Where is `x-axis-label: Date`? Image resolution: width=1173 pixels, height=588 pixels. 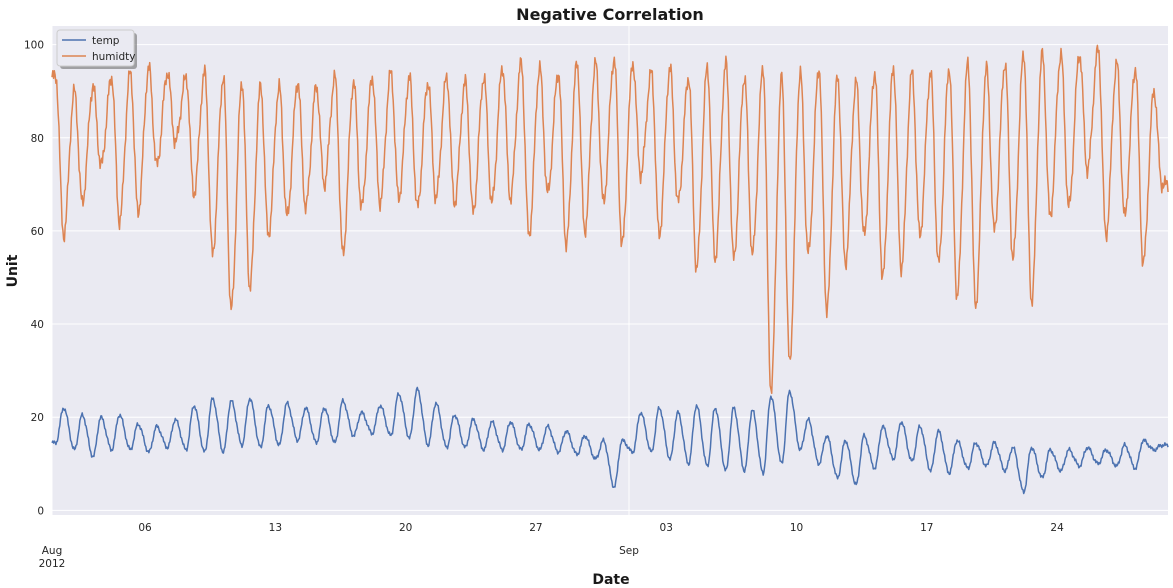 x-axis-label: Date is located at coordinates (610, 580).